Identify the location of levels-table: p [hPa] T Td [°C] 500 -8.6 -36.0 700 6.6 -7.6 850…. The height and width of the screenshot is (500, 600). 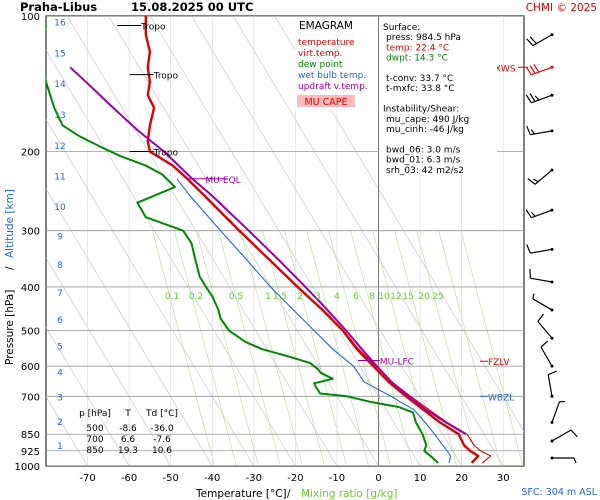
(128, 432).